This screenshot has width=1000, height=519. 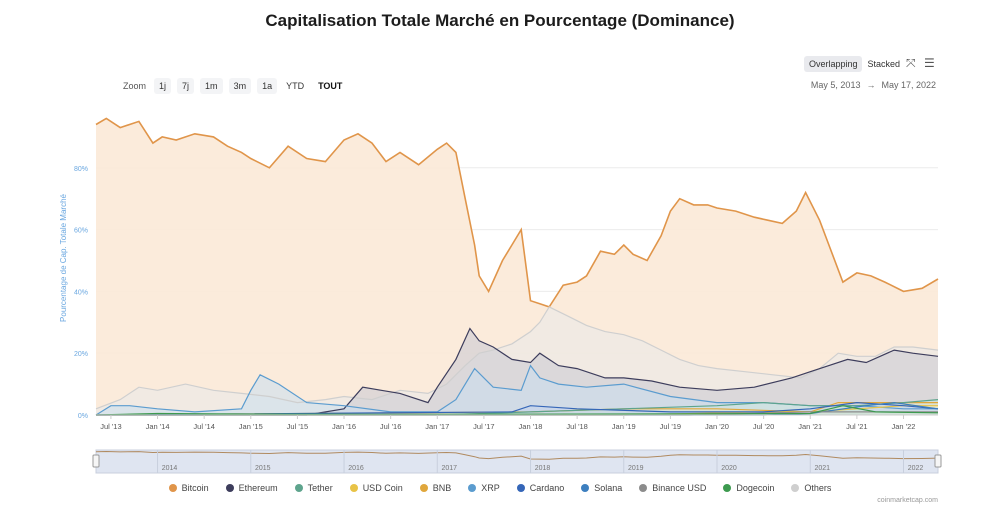 What do you see at coordinates (163, 86) in the screenshot?
I see `zoom-1d-button: 1j` at bounding box center [163, 86].